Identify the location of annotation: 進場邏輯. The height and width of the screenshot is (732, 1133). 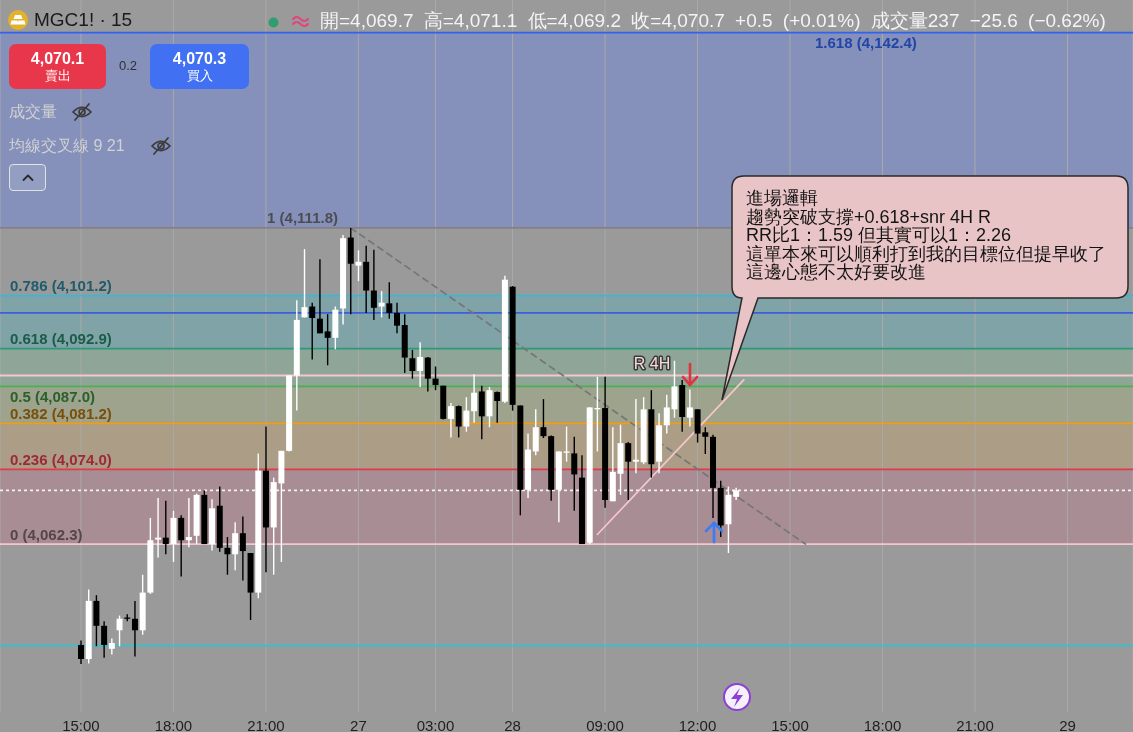
(782, 198).